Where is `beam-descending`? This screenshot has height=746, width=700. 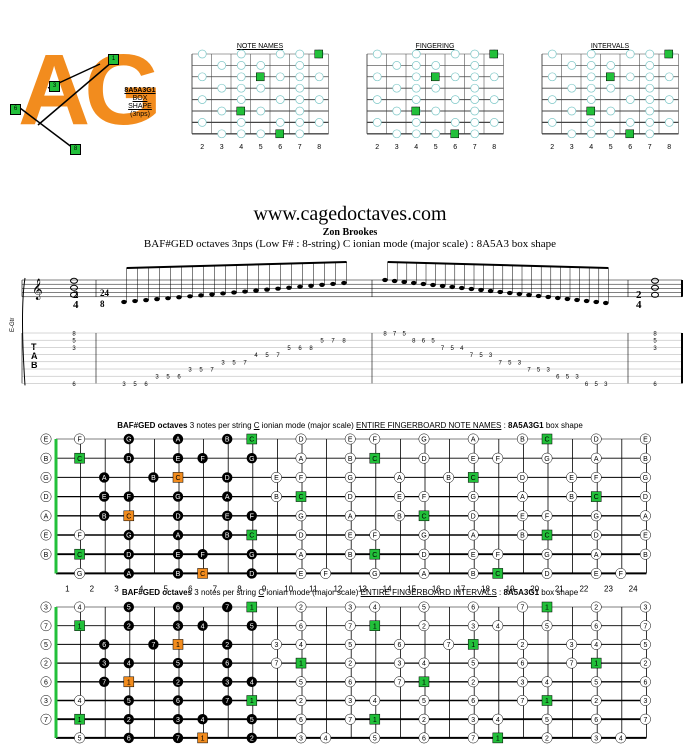
beam-descending is located at coordinates (498, 265).